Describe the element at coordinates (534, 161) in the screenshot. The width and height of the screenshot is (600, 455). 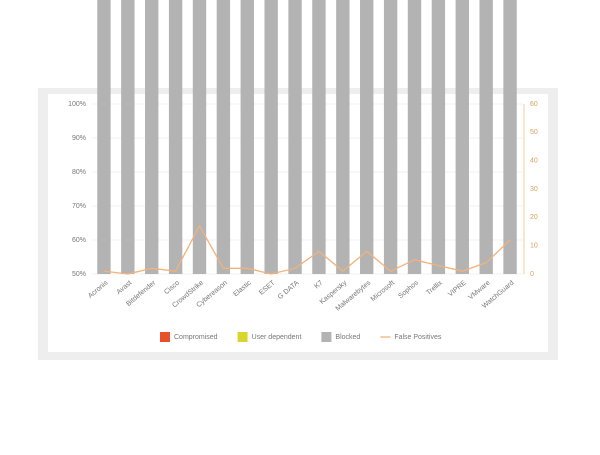
I see `y2-tick-label: 40` at that location.